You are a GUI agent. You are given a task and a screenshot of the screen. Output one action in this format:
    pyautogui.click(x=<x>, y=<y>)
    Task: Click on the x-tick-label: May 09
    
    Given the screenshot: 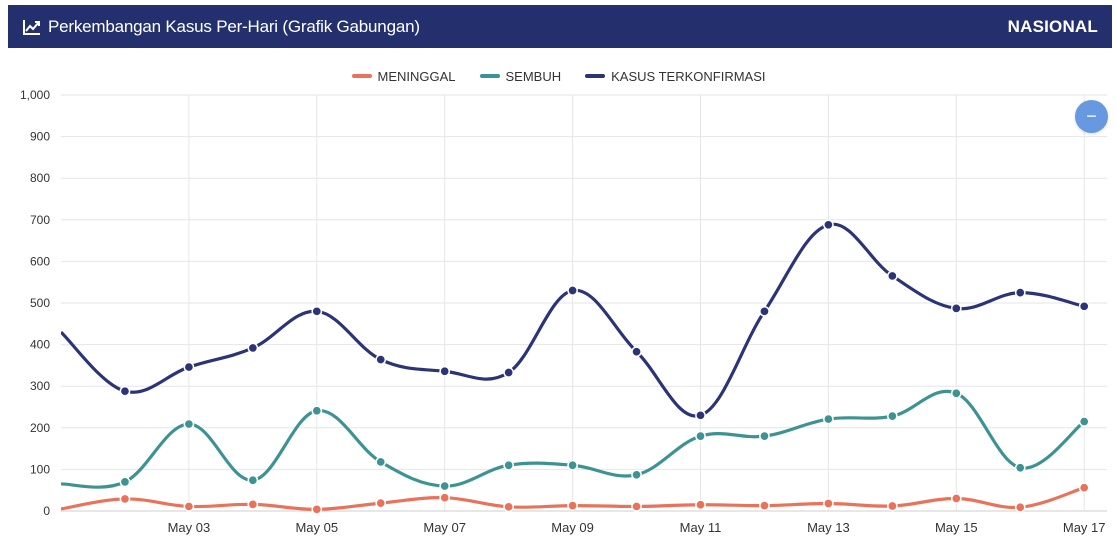 What is the action you would take?
    pyautogui.click(x=572, y=527)
    